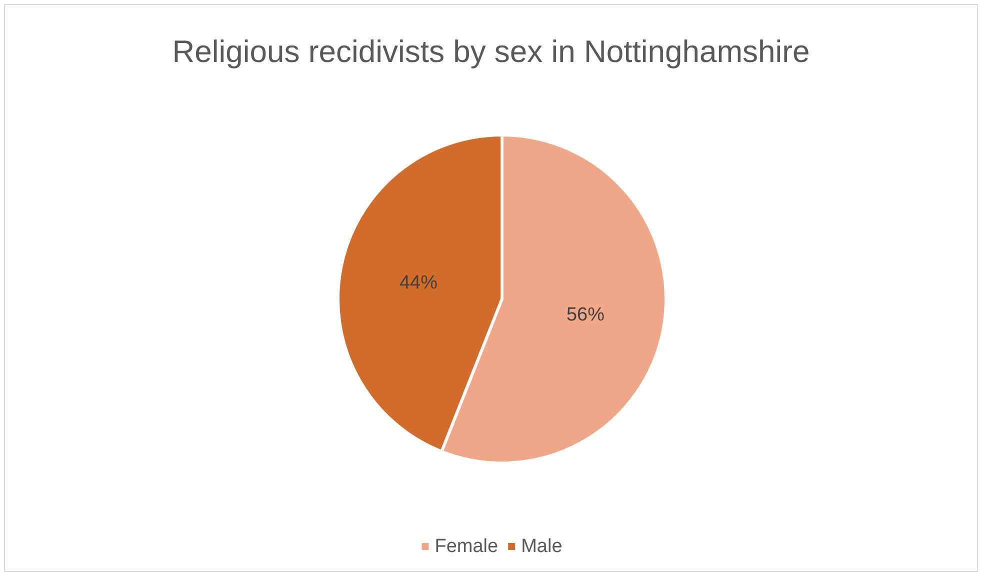 The image size is (984, 577). I want to click on data-label: 44%, so click(418, 283).